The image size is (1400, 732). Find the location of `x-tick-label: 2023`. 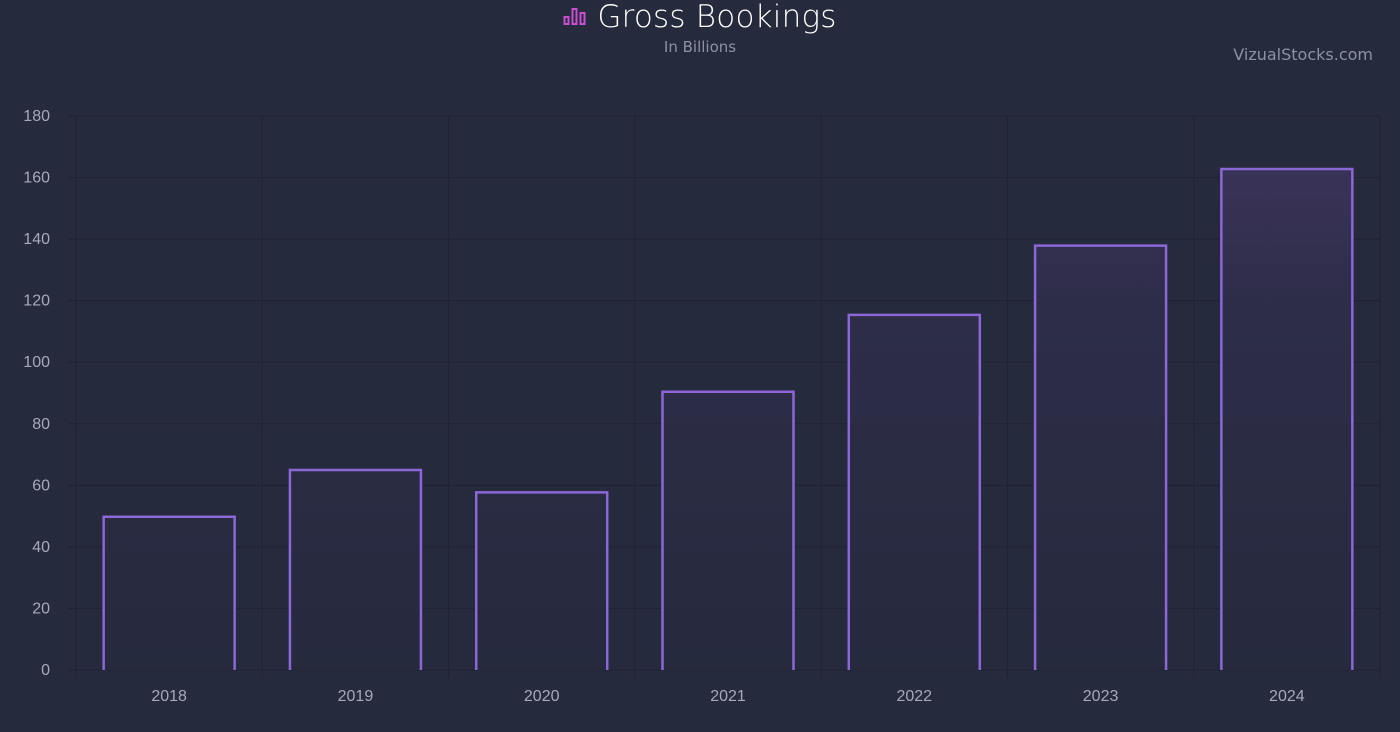

x-tick-label: 2023 is located at coordinates (1101, 696).